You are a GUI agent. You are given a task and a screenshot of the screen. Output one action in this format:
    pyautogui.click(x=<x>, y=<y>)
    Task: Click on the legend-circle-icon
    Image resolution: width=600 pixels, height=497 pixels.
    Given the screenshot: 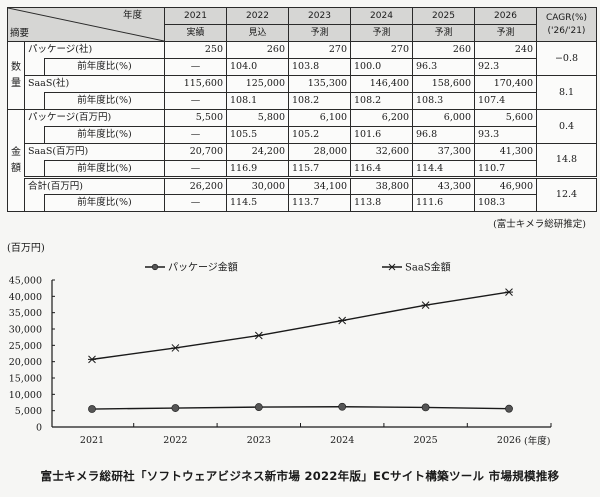 What is the action you would take?
    pyautogui.click(x=155, y=267)
    